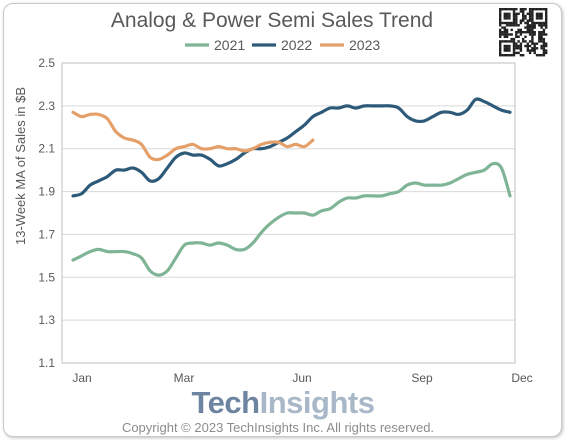 The height and width of the screenshot is (440, 565). I want to click on y-axis-tick-labels: 2.5 2.3 2.1 1.9 1.7 1.5 1.3 1.1, so click(46, 213).